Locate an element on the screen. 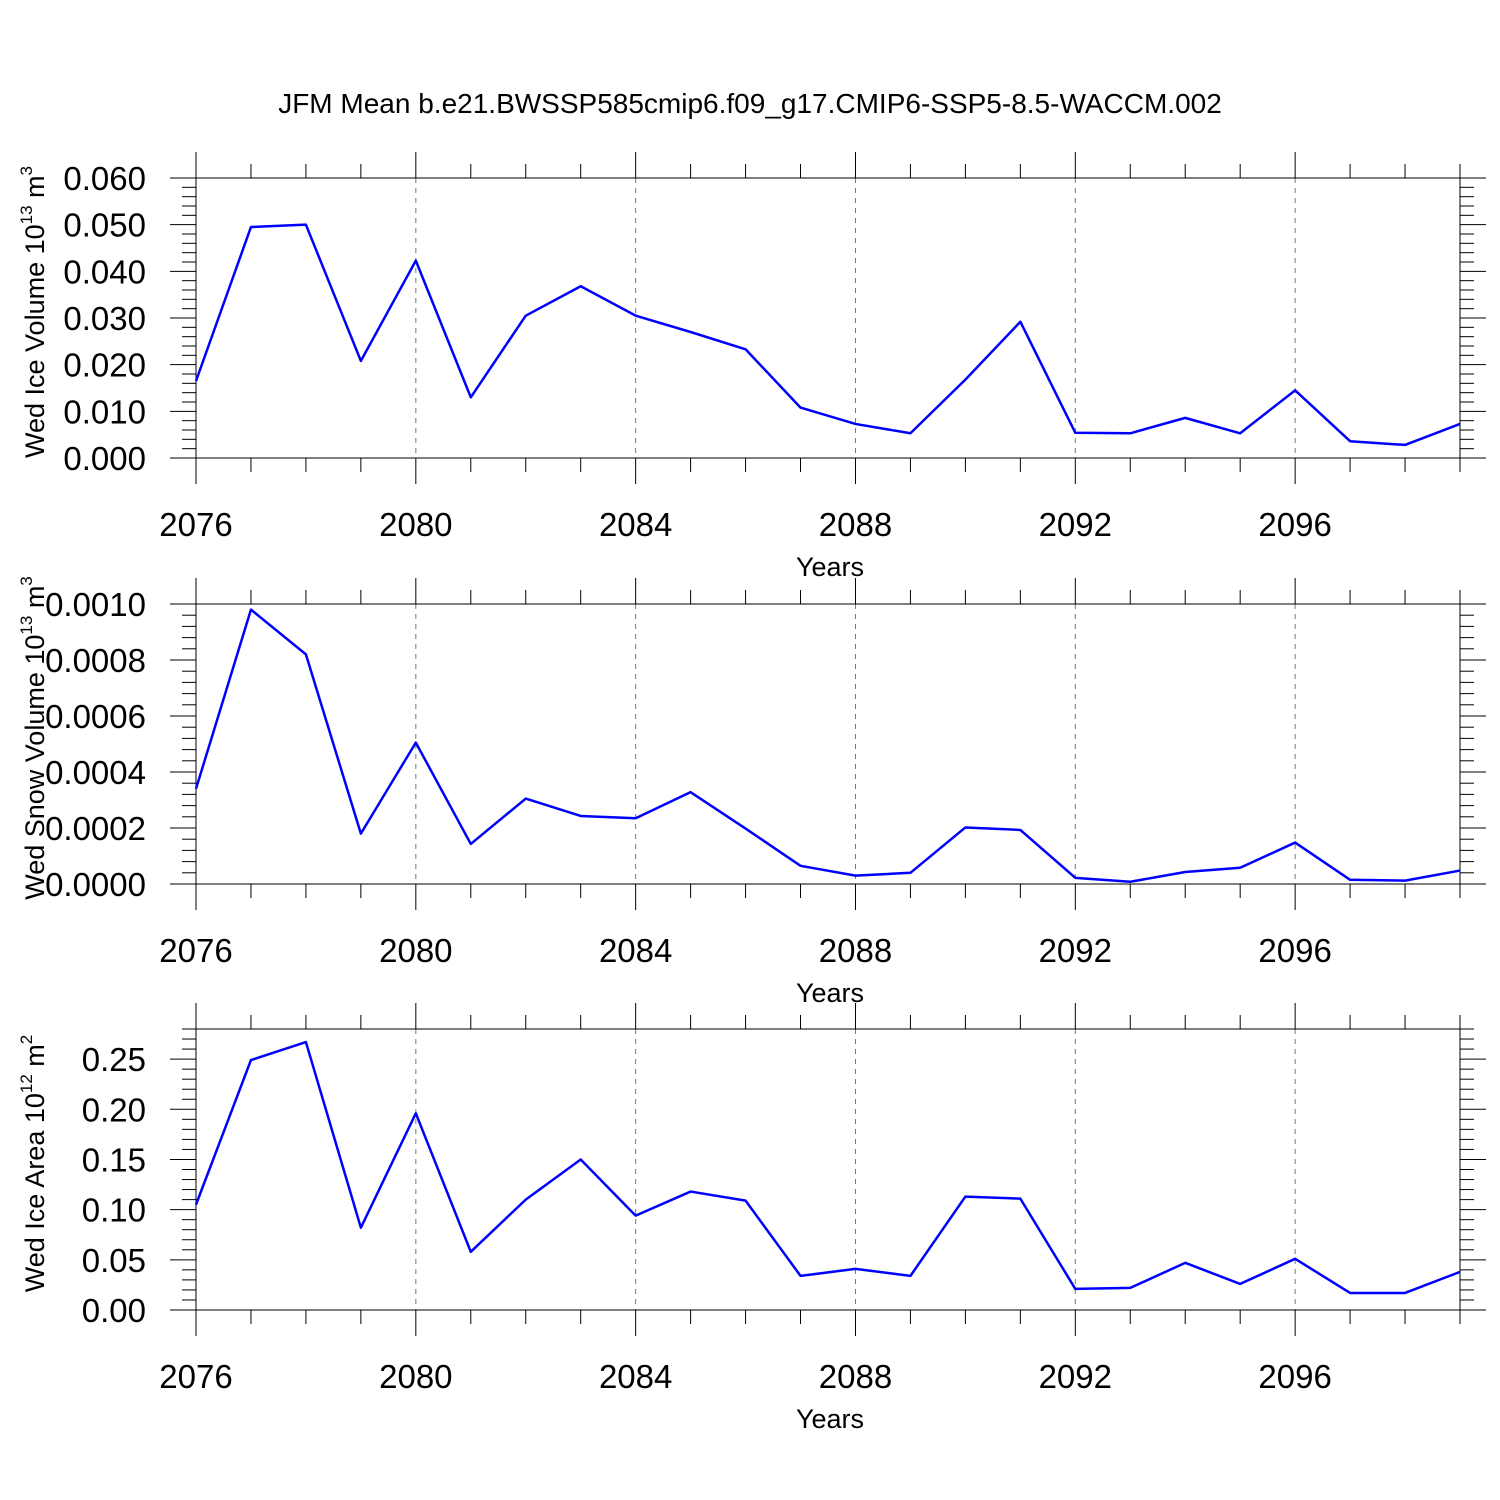 The height and width of the screenshot is (1500, 1500). y-axis-title-unit-exponent: 2 is located at coordinates (26, 1039).